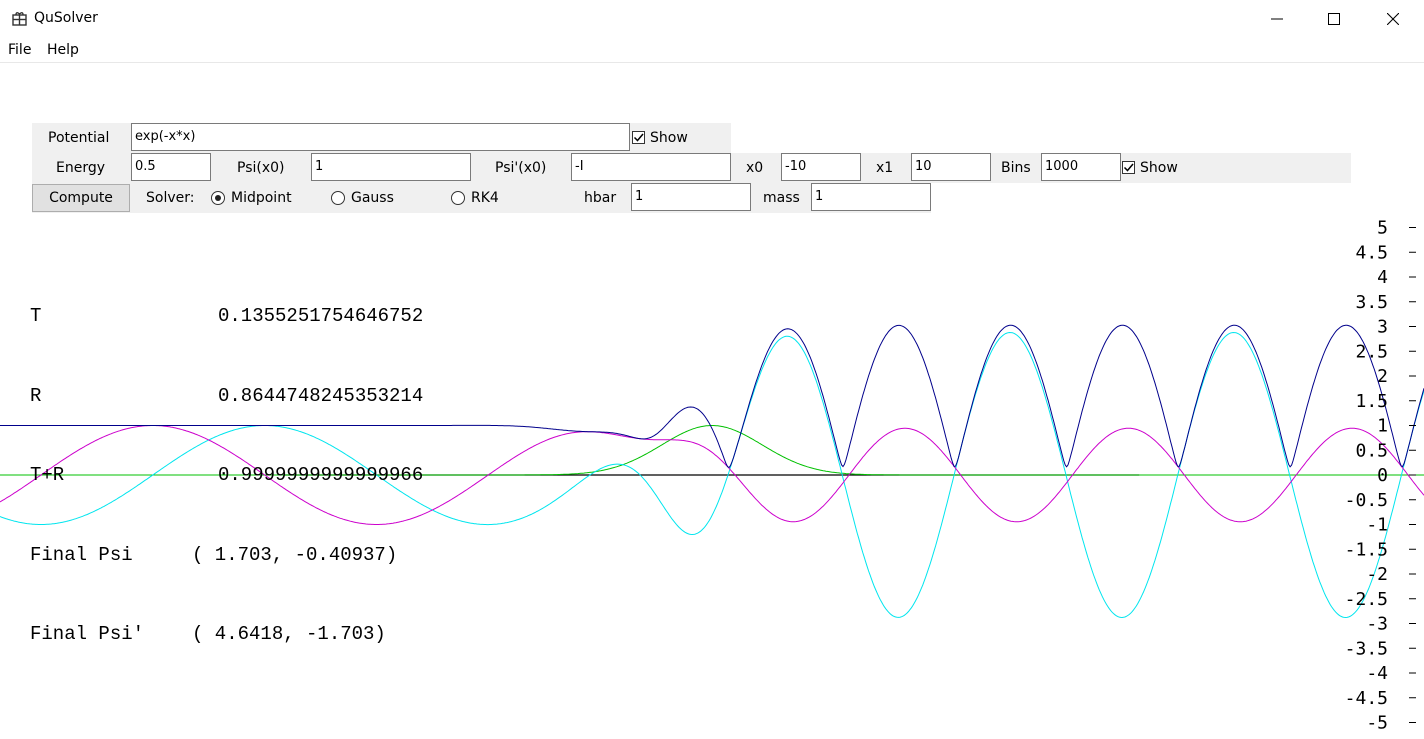 The width and height of the screenshot is (1424, 739). What do you see at coordinates (81, 168) in the screenshot?
I see `energy-label: Energy` at bounding box center [81, 168].